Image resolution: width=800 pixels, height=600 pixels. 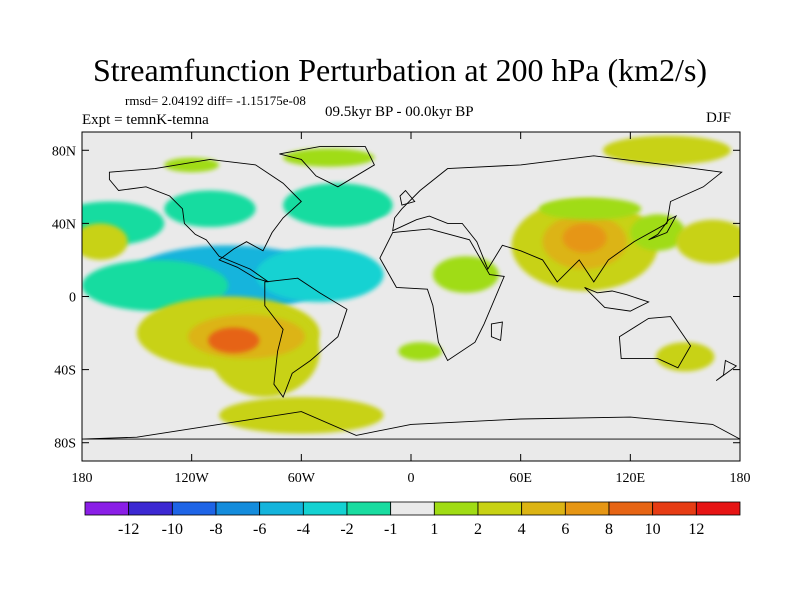 I want to click on period-label: 09.5kyr BP - 00.0kyr BP, so click(x=399, y=112).